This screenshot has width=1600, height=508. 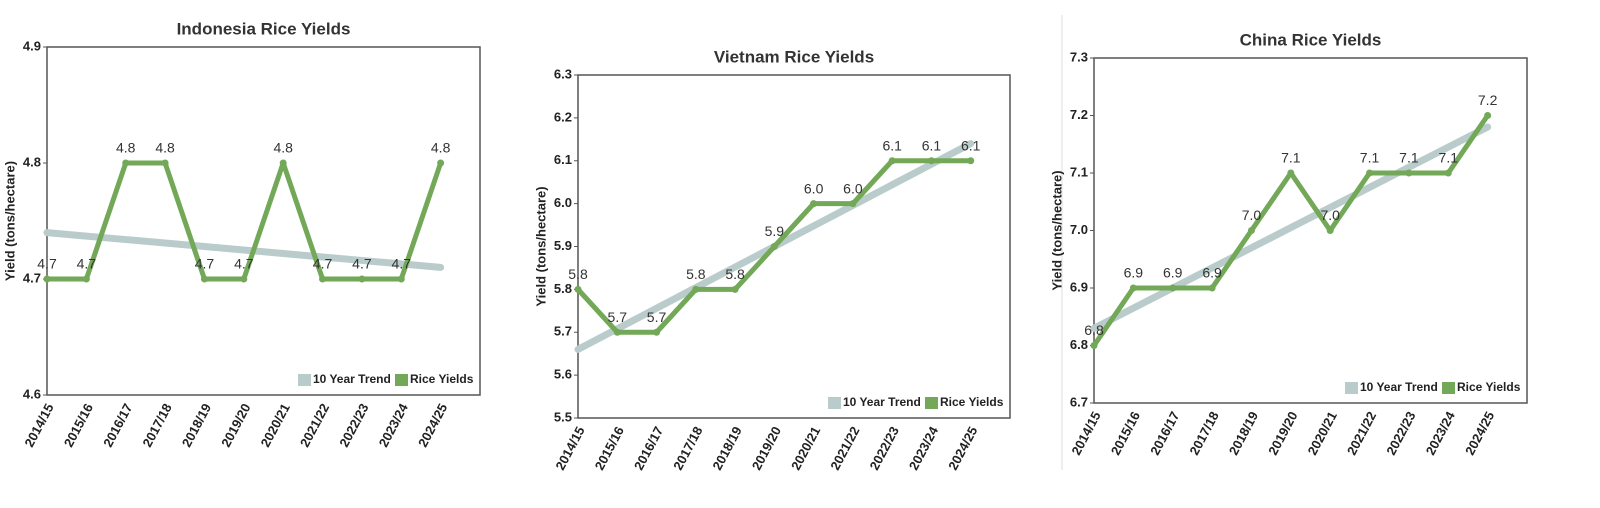 I want to click on x-tick-label: 2016/17, so click(x=1164, y=433).